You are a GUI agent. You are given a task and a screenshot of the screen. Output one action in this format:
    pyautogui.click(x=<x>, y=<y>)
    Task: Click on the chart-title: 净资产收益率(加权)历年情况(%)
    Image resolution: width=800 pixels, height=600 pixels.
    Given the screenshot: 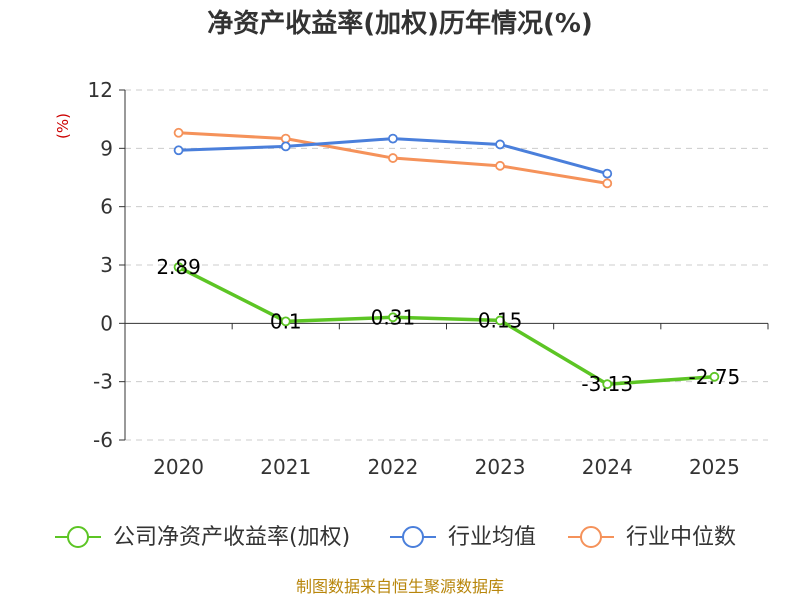 What is the action you would take?
    pyautogui.click(x=400, y=23)
    